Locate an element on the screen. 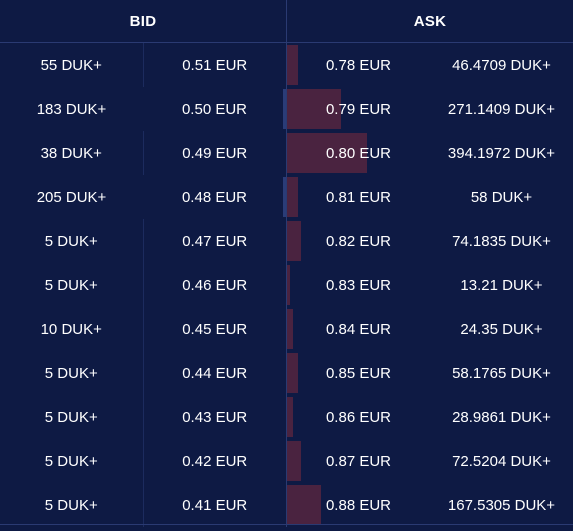 This screenshot has height=531, width=573. order-row: 5 DUK+ 0.42 EUR 0.87 EUR 72.5204 DUK+ is located at coordinates (286, 461).